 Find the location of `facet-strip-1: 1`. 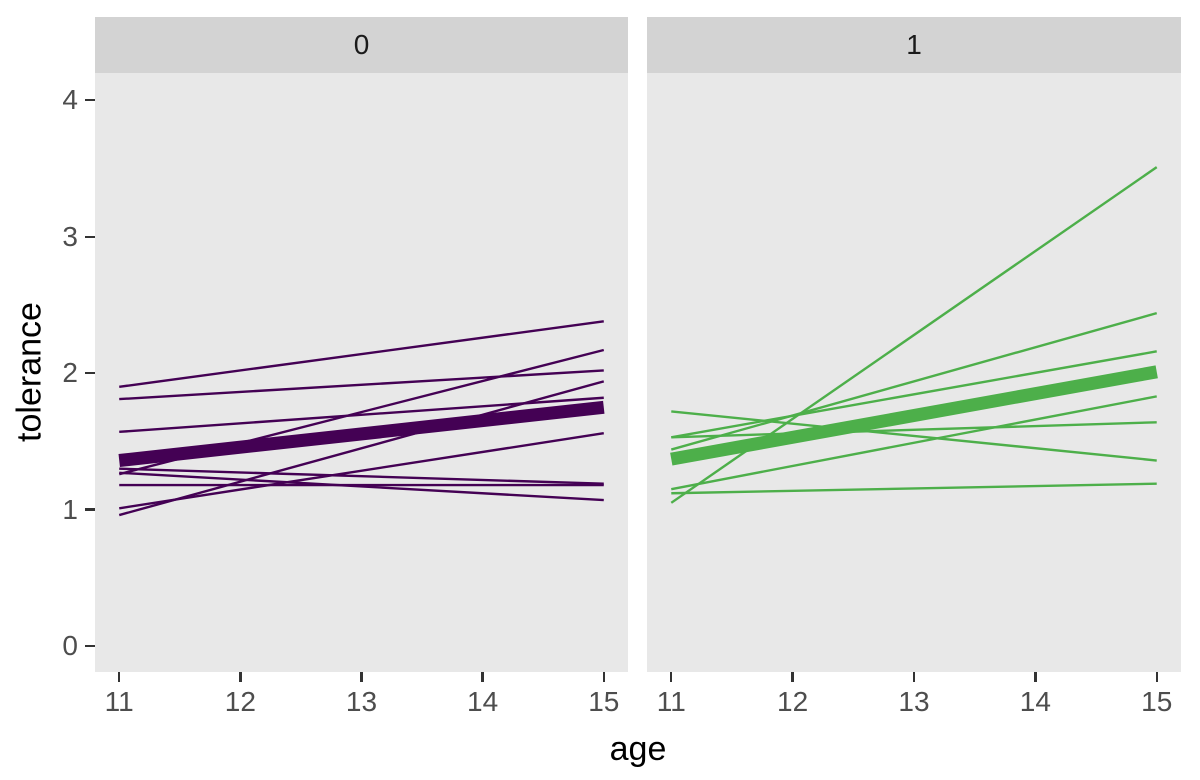

facet-strip-1: 1 is located at coordinates (914, 45).